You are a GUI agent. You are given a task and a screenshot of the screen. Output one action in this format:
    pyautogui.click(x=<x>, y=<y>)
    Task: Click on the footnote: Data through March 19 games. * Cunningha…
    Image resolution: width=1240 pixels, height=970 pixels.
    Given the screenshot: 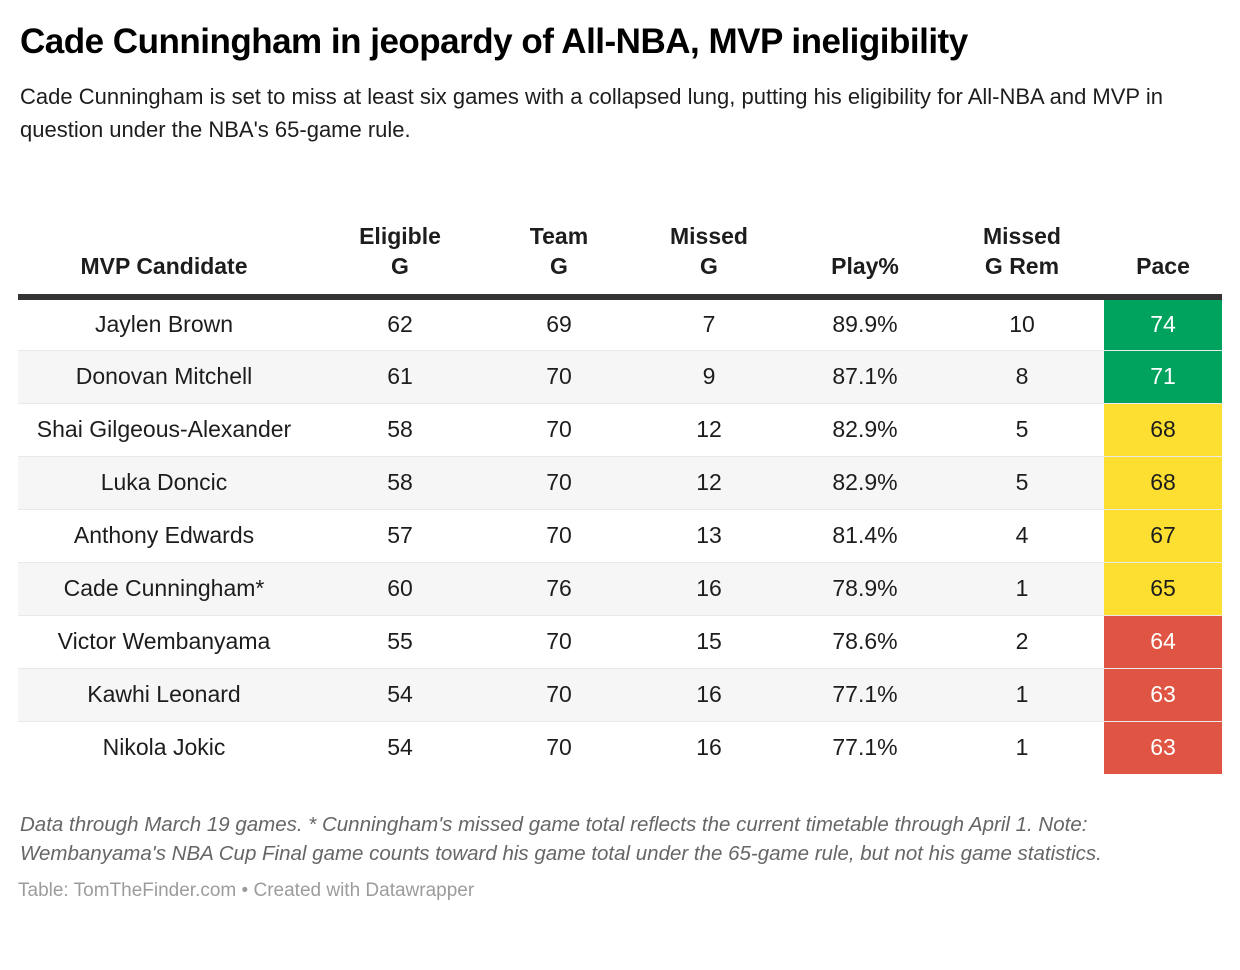 What is the action you would take?
    pyautogui.click(x=561, y=839)
    